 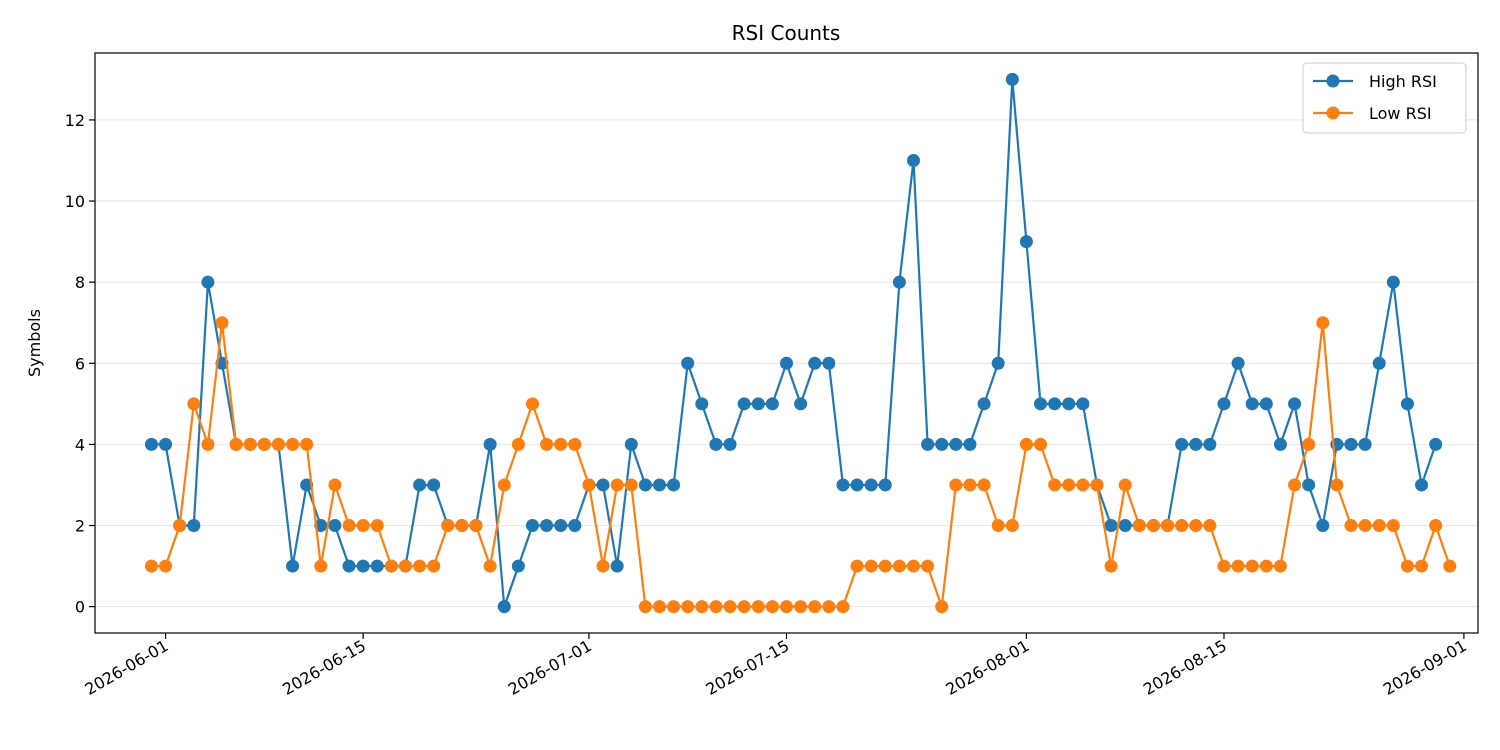 I want to click on y-tick-label: 6, so click(x=80, y=363).